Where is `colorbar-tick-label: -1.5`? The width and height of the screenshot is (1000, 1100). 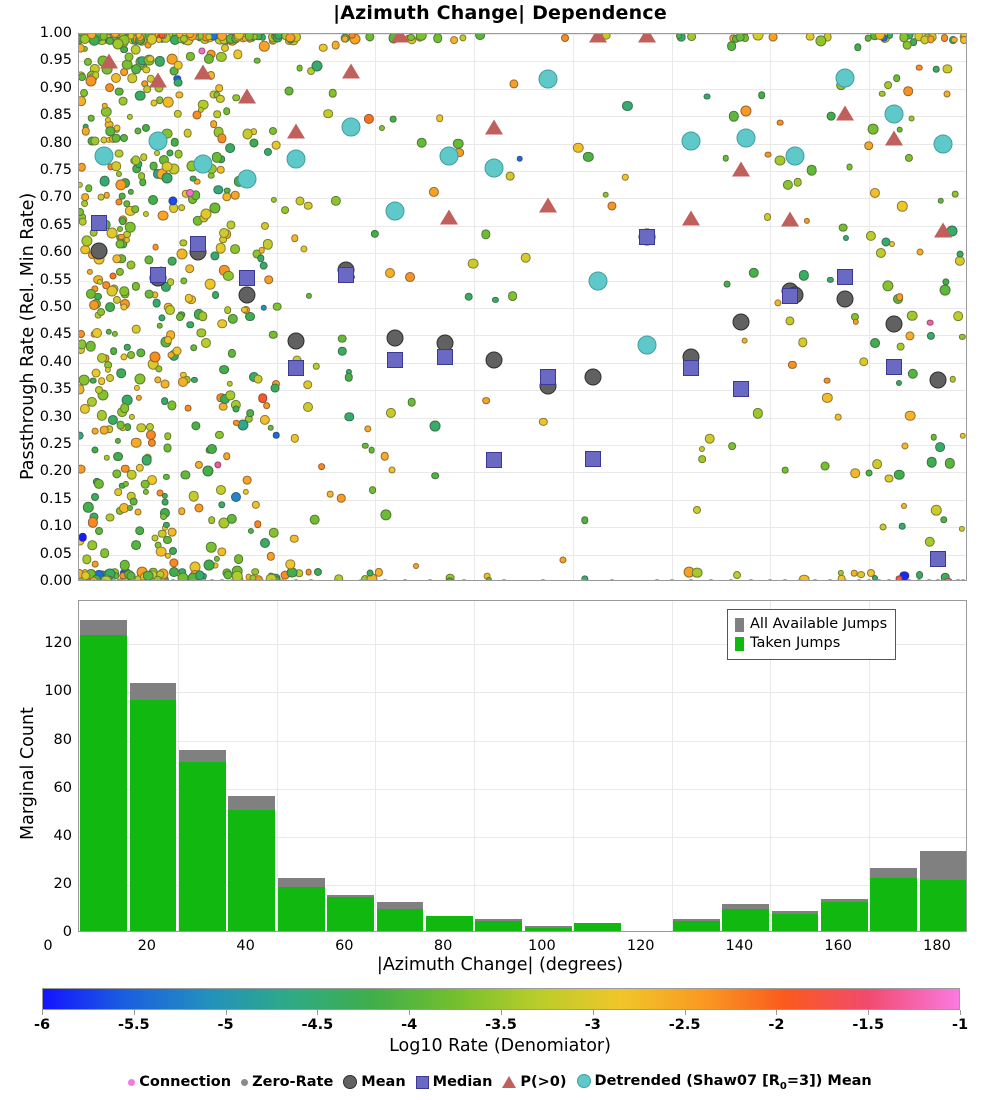 colorbar-tick-label: -1.5 is located at coordinates (868, 1025).